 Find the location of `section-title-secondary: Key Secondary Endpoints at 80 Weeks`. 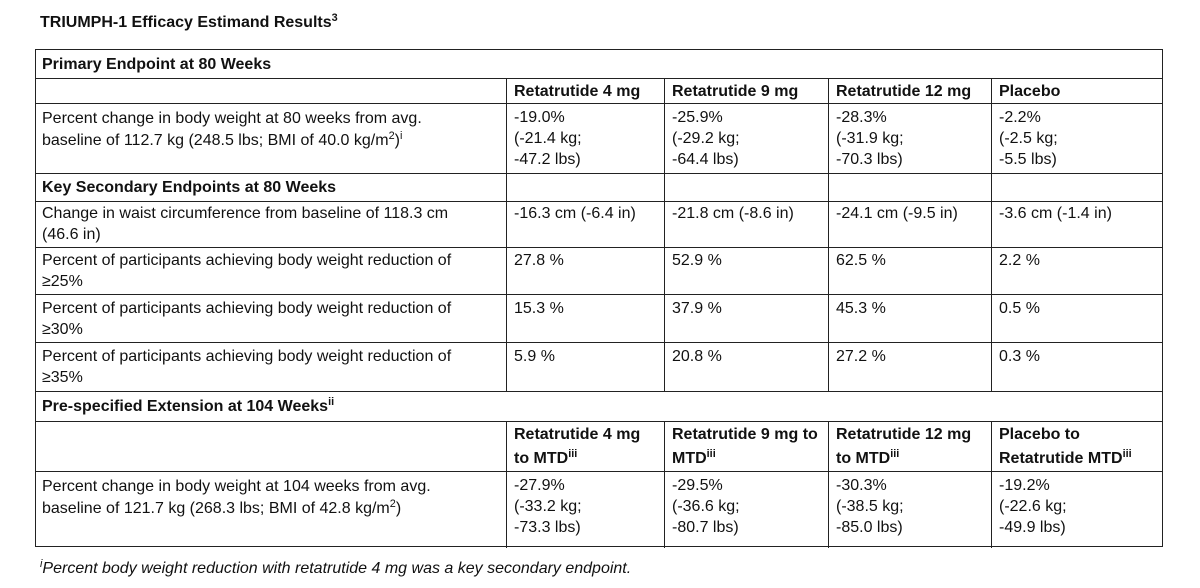

section-title-secondary: Key Secondary Endpoints at 80 Weeks is located at coordinates (189, 187).